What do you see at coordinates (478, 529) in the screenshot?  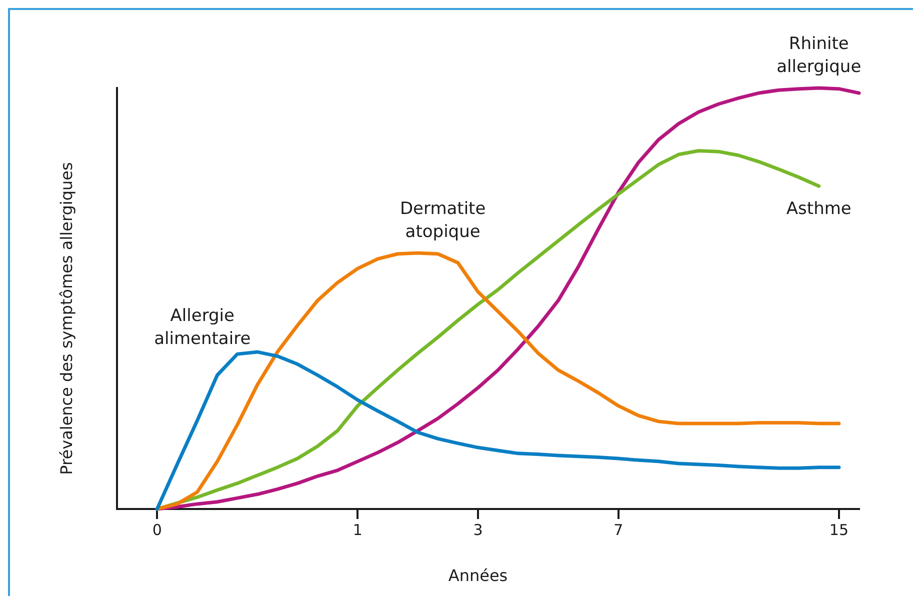 I see `x-tick-label: 3` at bounding box center [478, 529].